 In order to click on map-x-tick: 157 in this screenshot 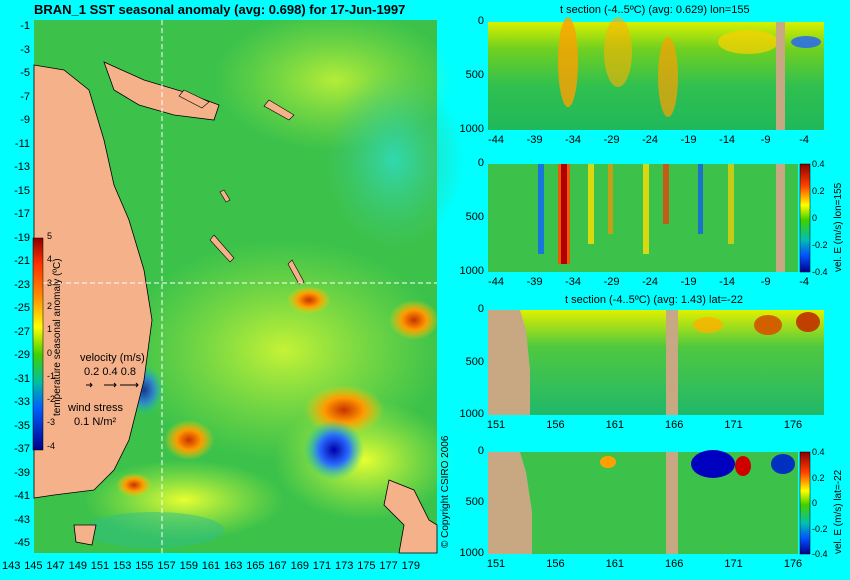, I will do `click(166, 566)`.